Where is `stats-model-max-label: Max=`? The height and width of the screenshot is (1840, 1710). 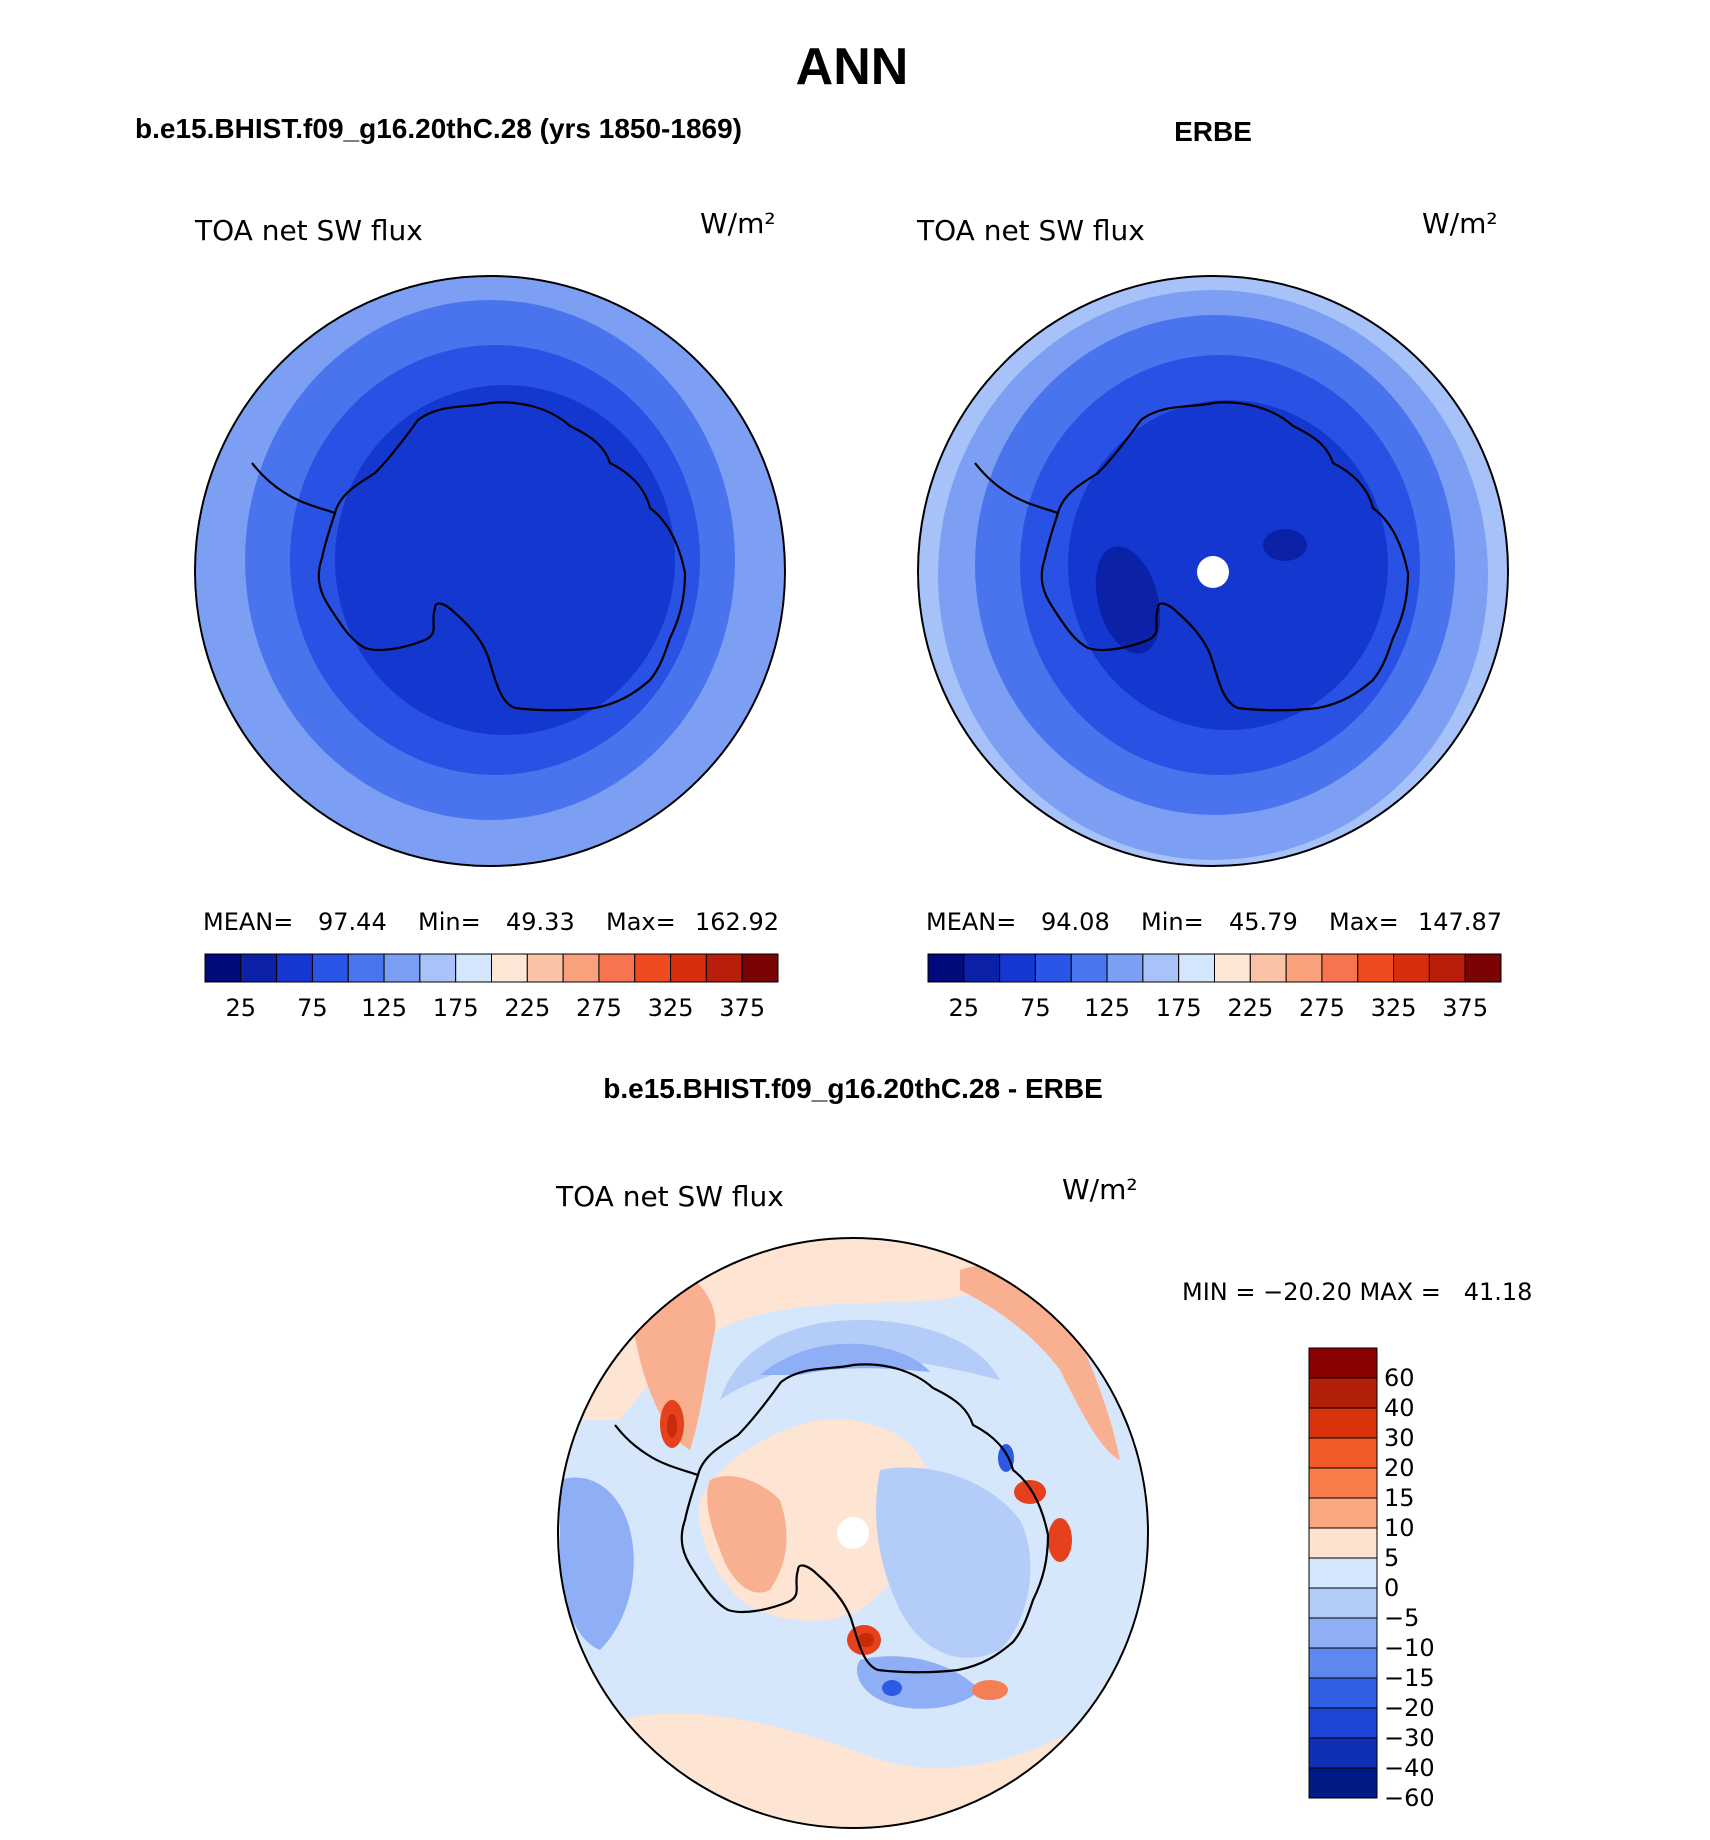 stats-model-max-label: Max= is located at coordinates (641, 922).